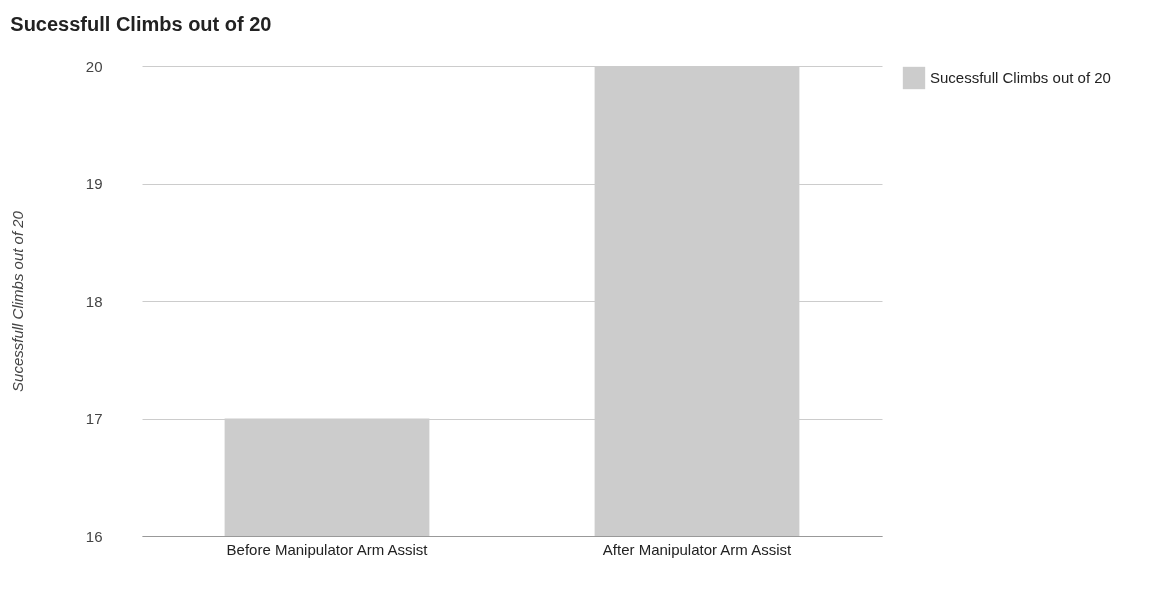 This screenshot has height=592, width=1149. What do you see at coordinates (327, 549) in the screenshot?
I see `x-tick-label: Before Manipulator Arm Assist` at bounding box center [327, 549].